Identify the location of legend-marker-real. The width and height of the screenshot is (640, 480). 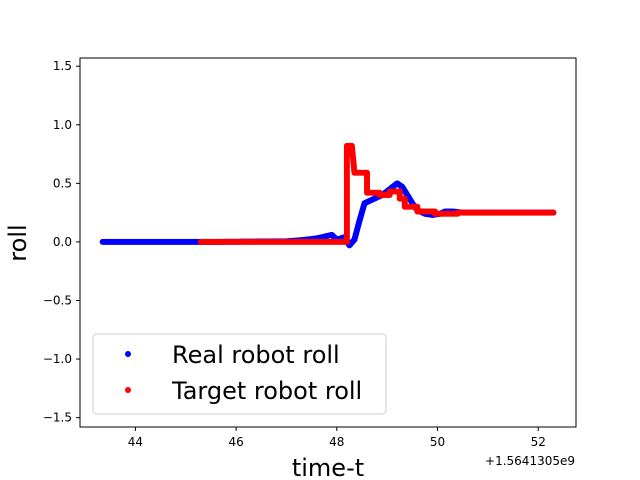
(128, 354).